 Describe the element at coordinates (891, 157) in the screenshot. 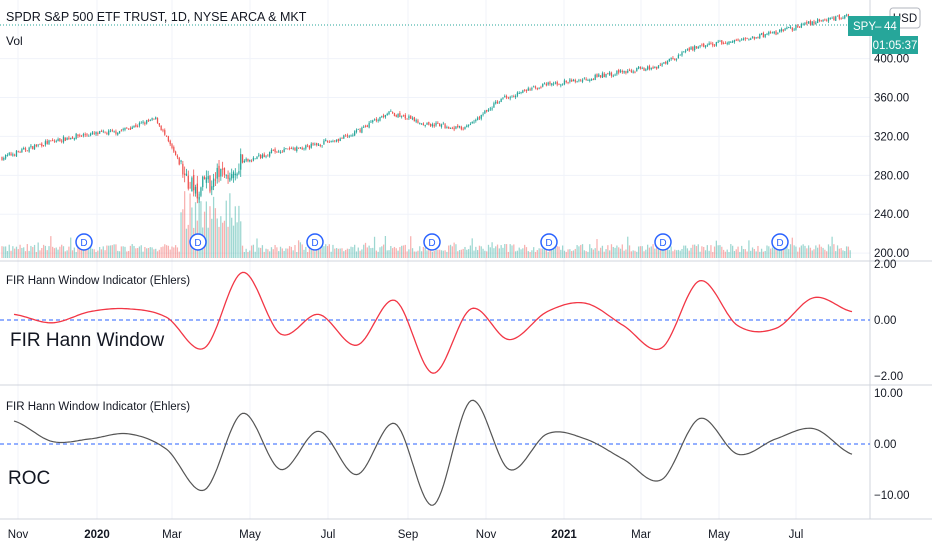

I see `price-axis-ticks: 400.00 360.00 320.00 280.00 240.00 200.00` at that location.